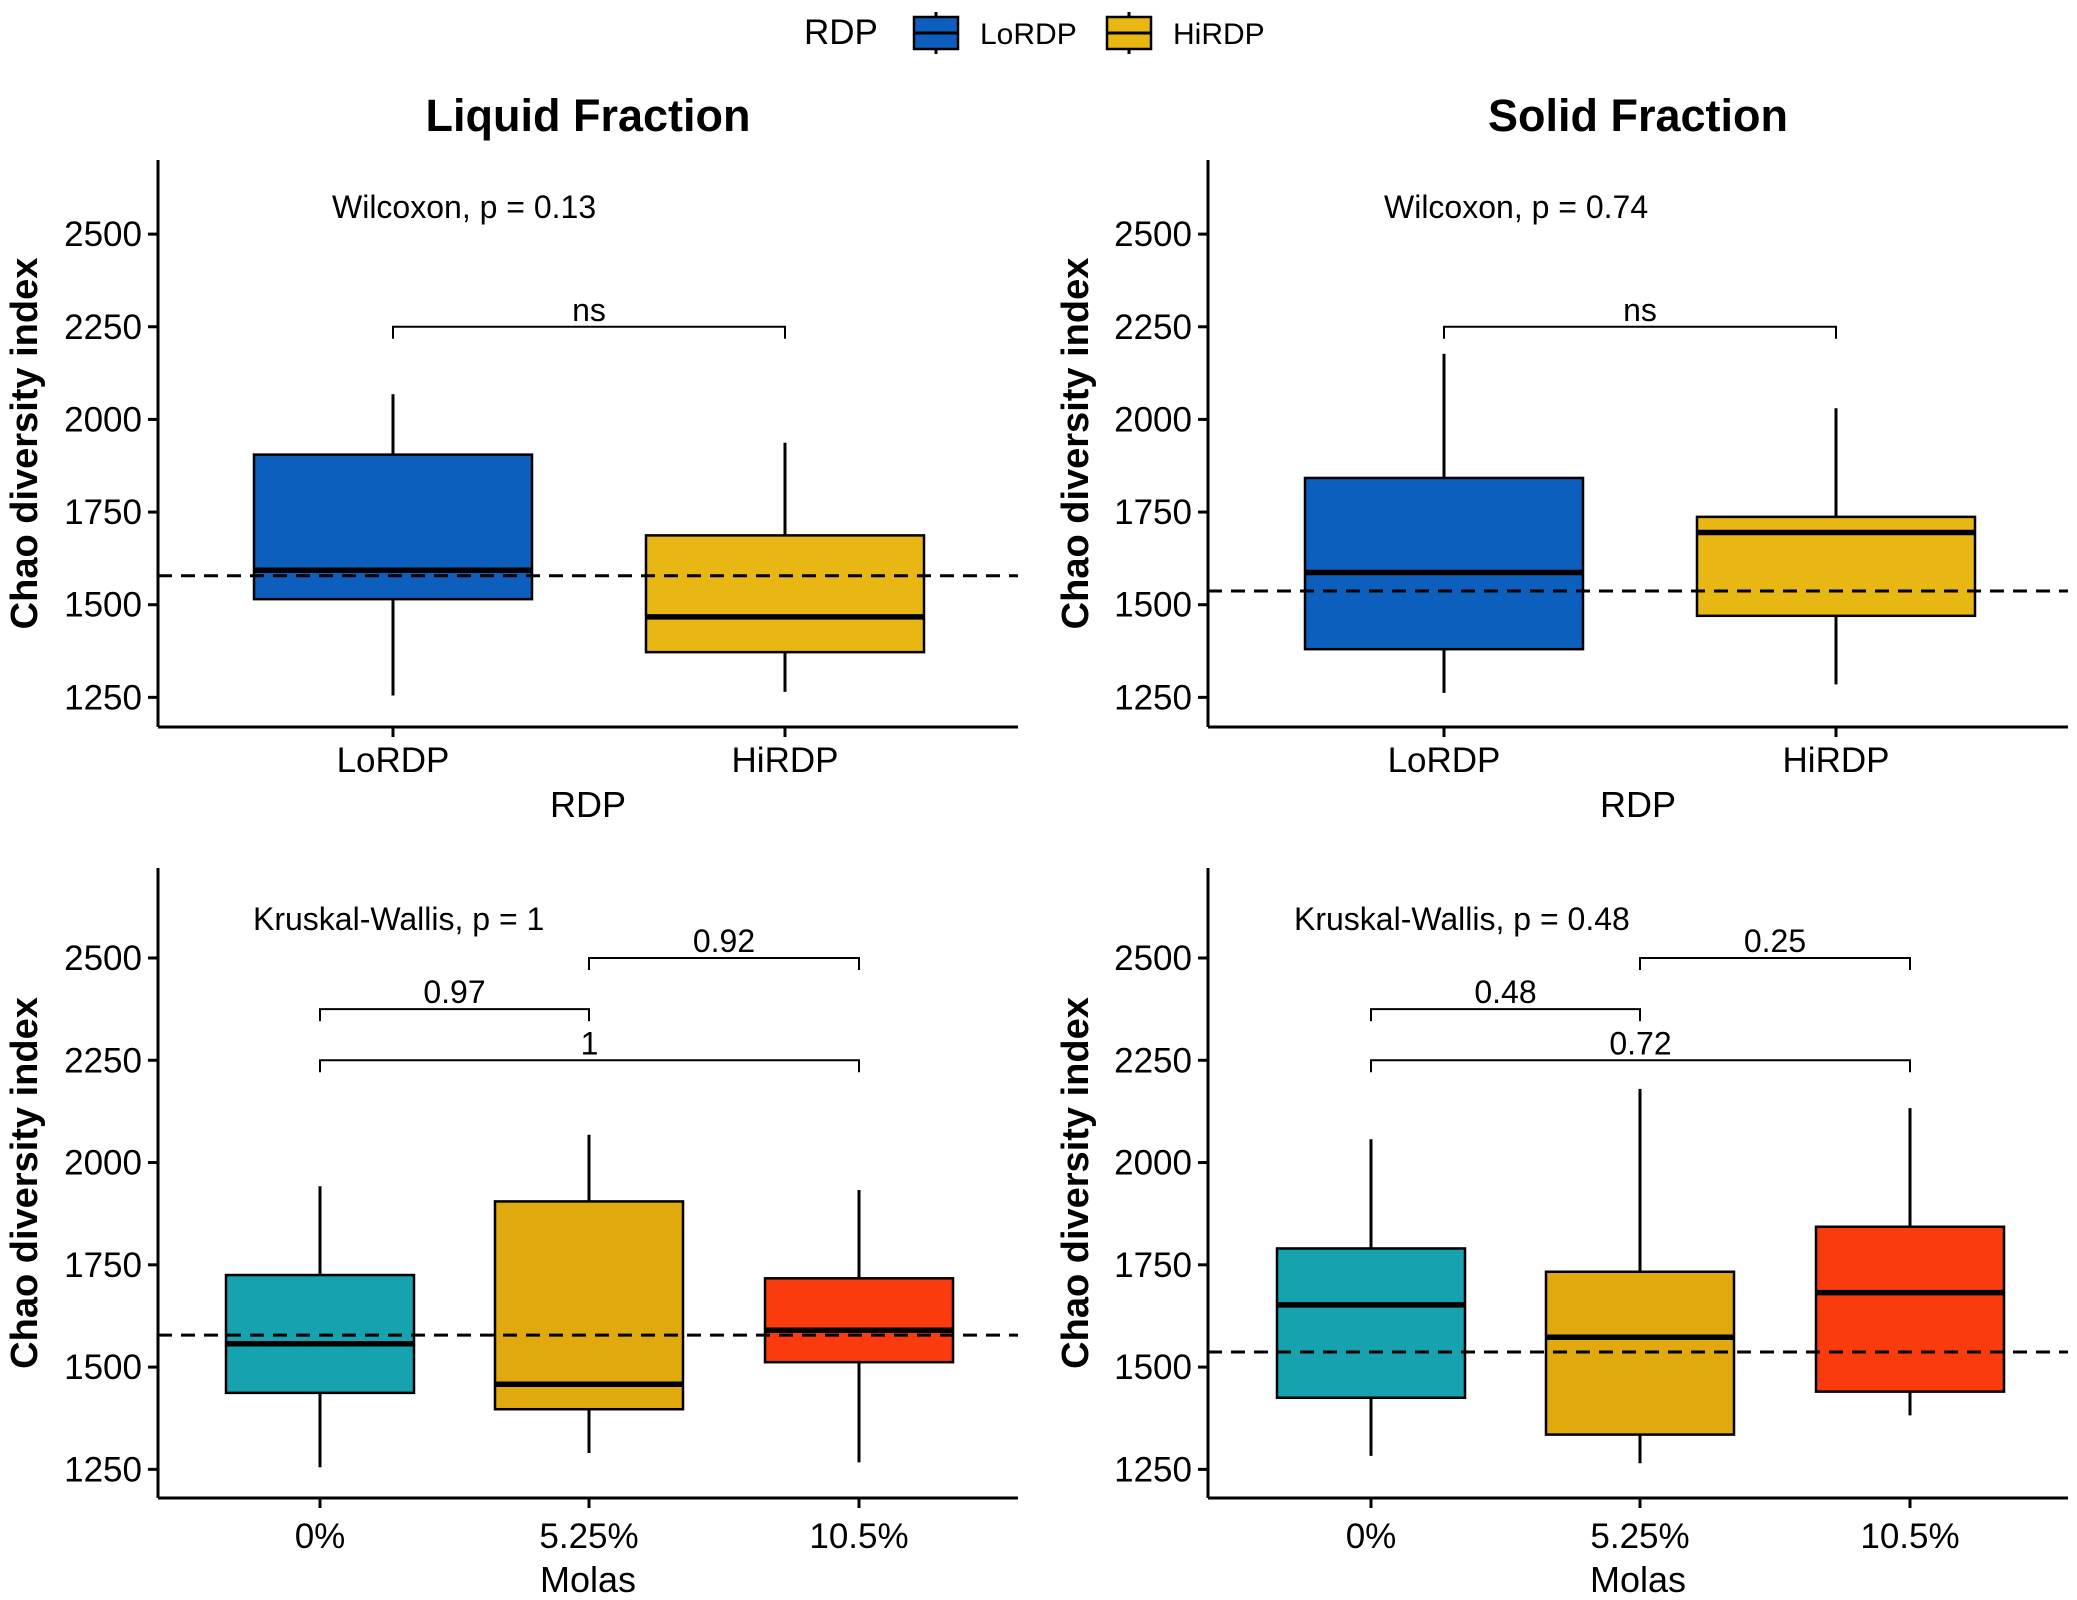 The height and width of the screenshot is (1600, 2077). I want to click on panel-title: Solid Fraction, so click(1638, 115).